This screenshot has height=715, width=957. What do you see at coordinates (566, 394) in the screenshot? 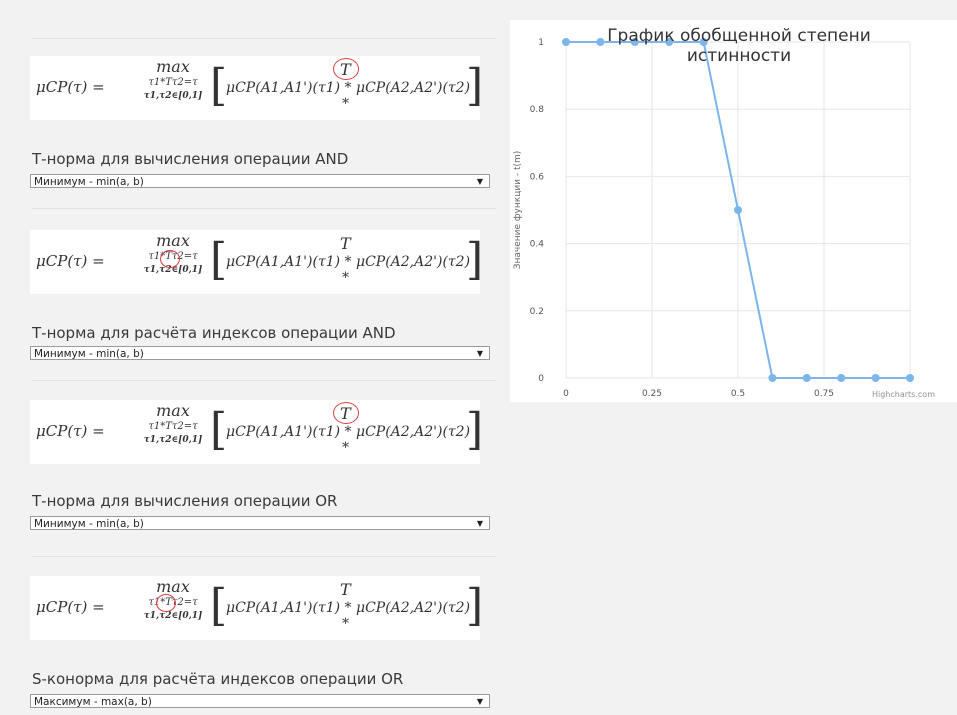
I see `x-tick-label: 0` at bounding box center [566, 394].